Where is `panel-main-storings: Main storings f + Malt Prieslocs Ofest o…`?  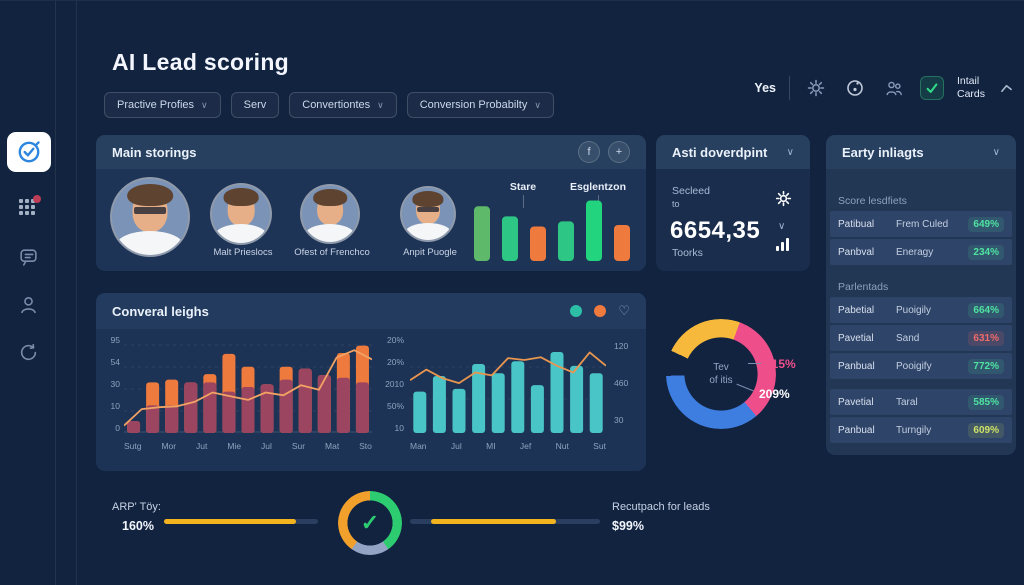
panel-main-storings: Main storings f + Malt Prieslocs Ofest o… is located at coordinates (371, 203).